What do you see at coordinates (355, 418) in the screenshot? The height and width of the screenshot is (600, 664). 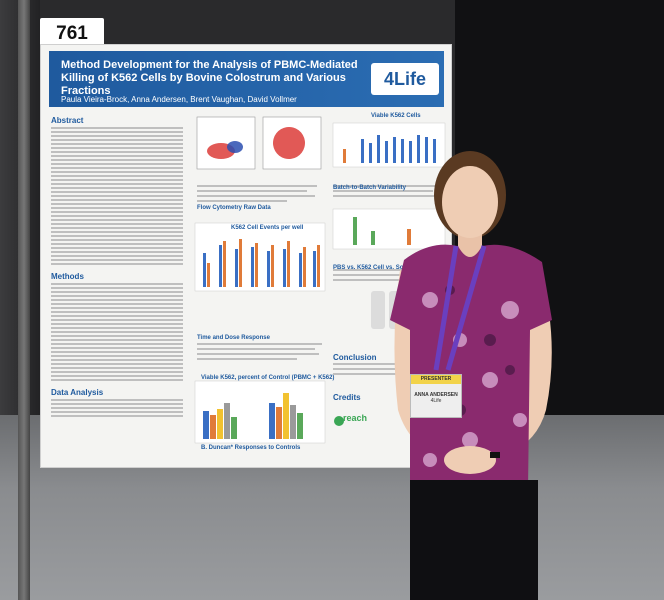 I see `reach-logo-text: reach` at bounding box center [355, 418].